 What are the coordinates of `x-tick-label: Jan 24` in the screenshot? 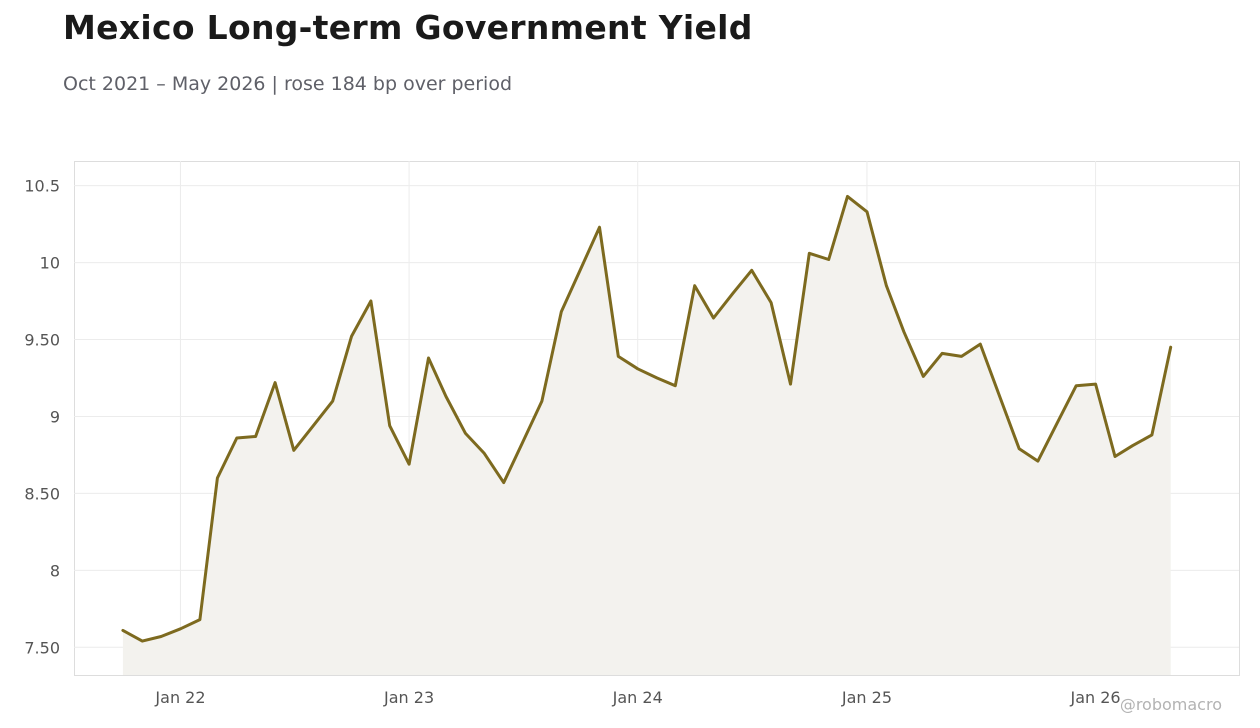 It's located at (637, 697).